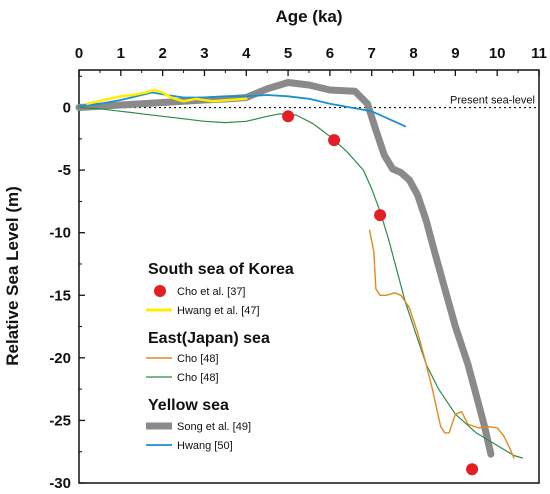  What do you see at coordinates (214, 427) in the screenshot?
I see `legend-label-song-49: Song et al. [49]` at bounding box center [214, 427].